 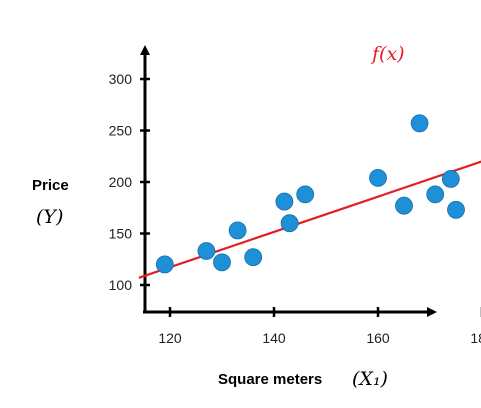 I want to click on x-axis-title: Square meters, so click(x=270, y=379).